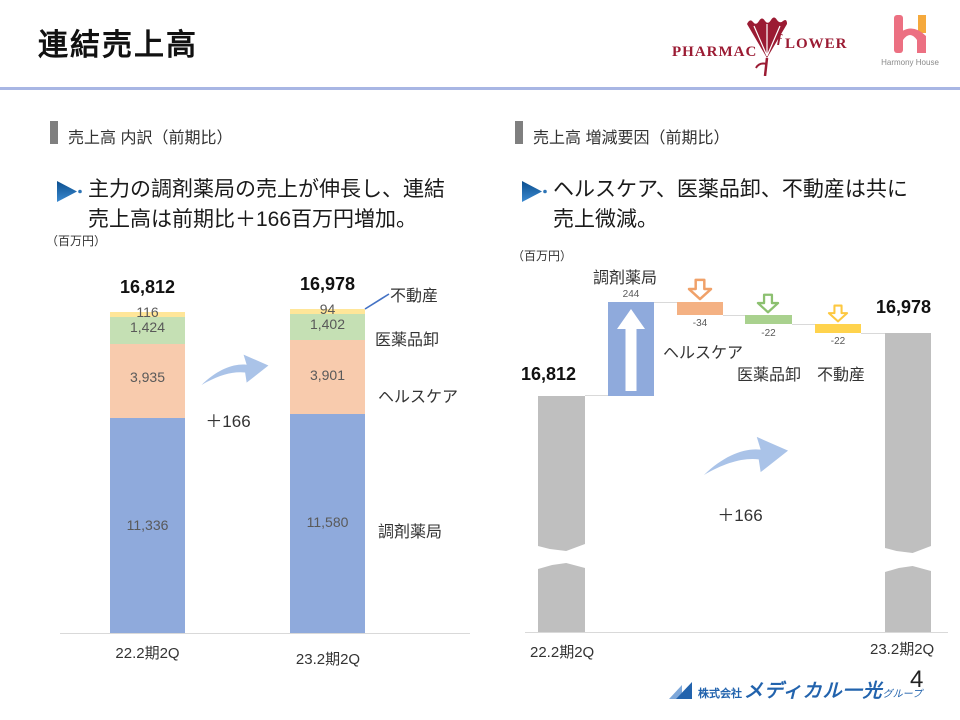 Image resolution: width=960 pixels, height=720 pixels. I want to click on bar2-healthcare-segment, so click(327, 377).